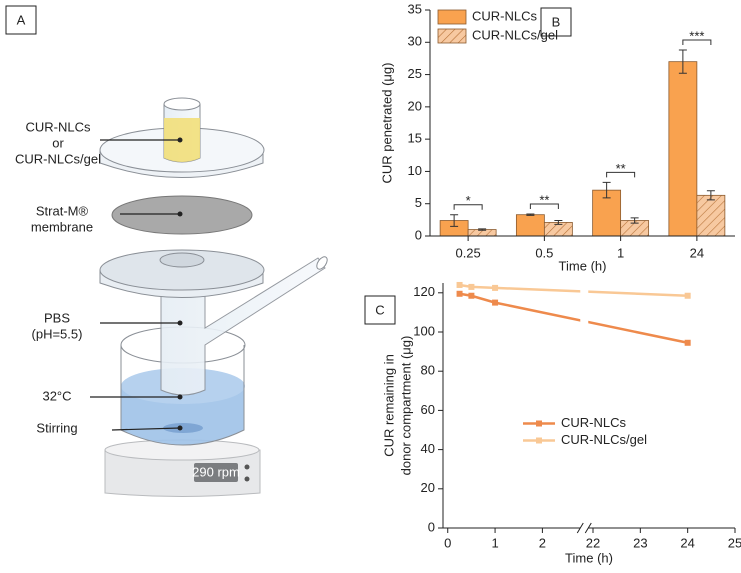 This screenshot has height=573, width=741. Describe the element at coordinates (388, 405) in the screenshot. I see `y-axis-label: CUR remaining in` at that location.